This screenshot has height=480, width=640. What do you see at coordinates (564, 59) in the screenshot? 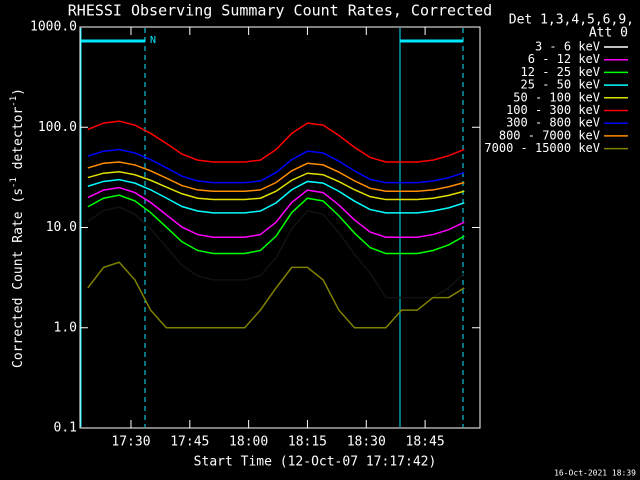
I see `legend-label: 6 - 12 keV` at bounding box center [564, 59].